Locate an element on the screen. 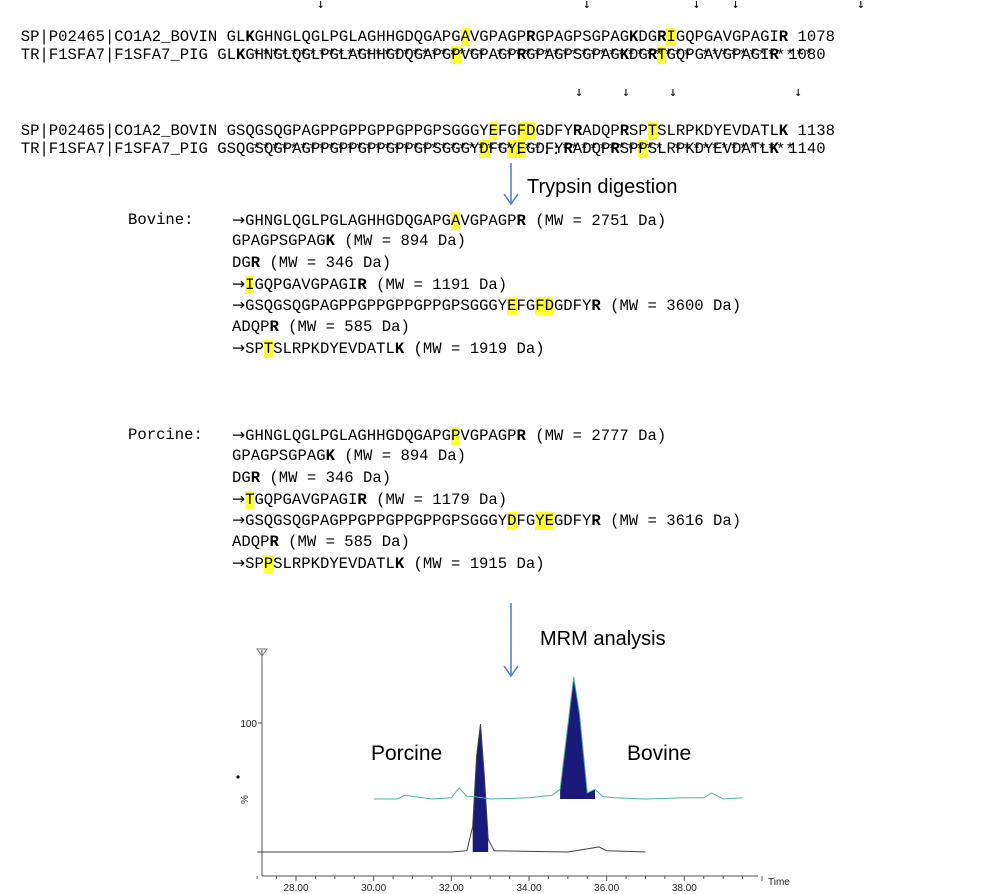  peptide-mw: (MW = 1915 Da) is located at coordinates (474, 563).